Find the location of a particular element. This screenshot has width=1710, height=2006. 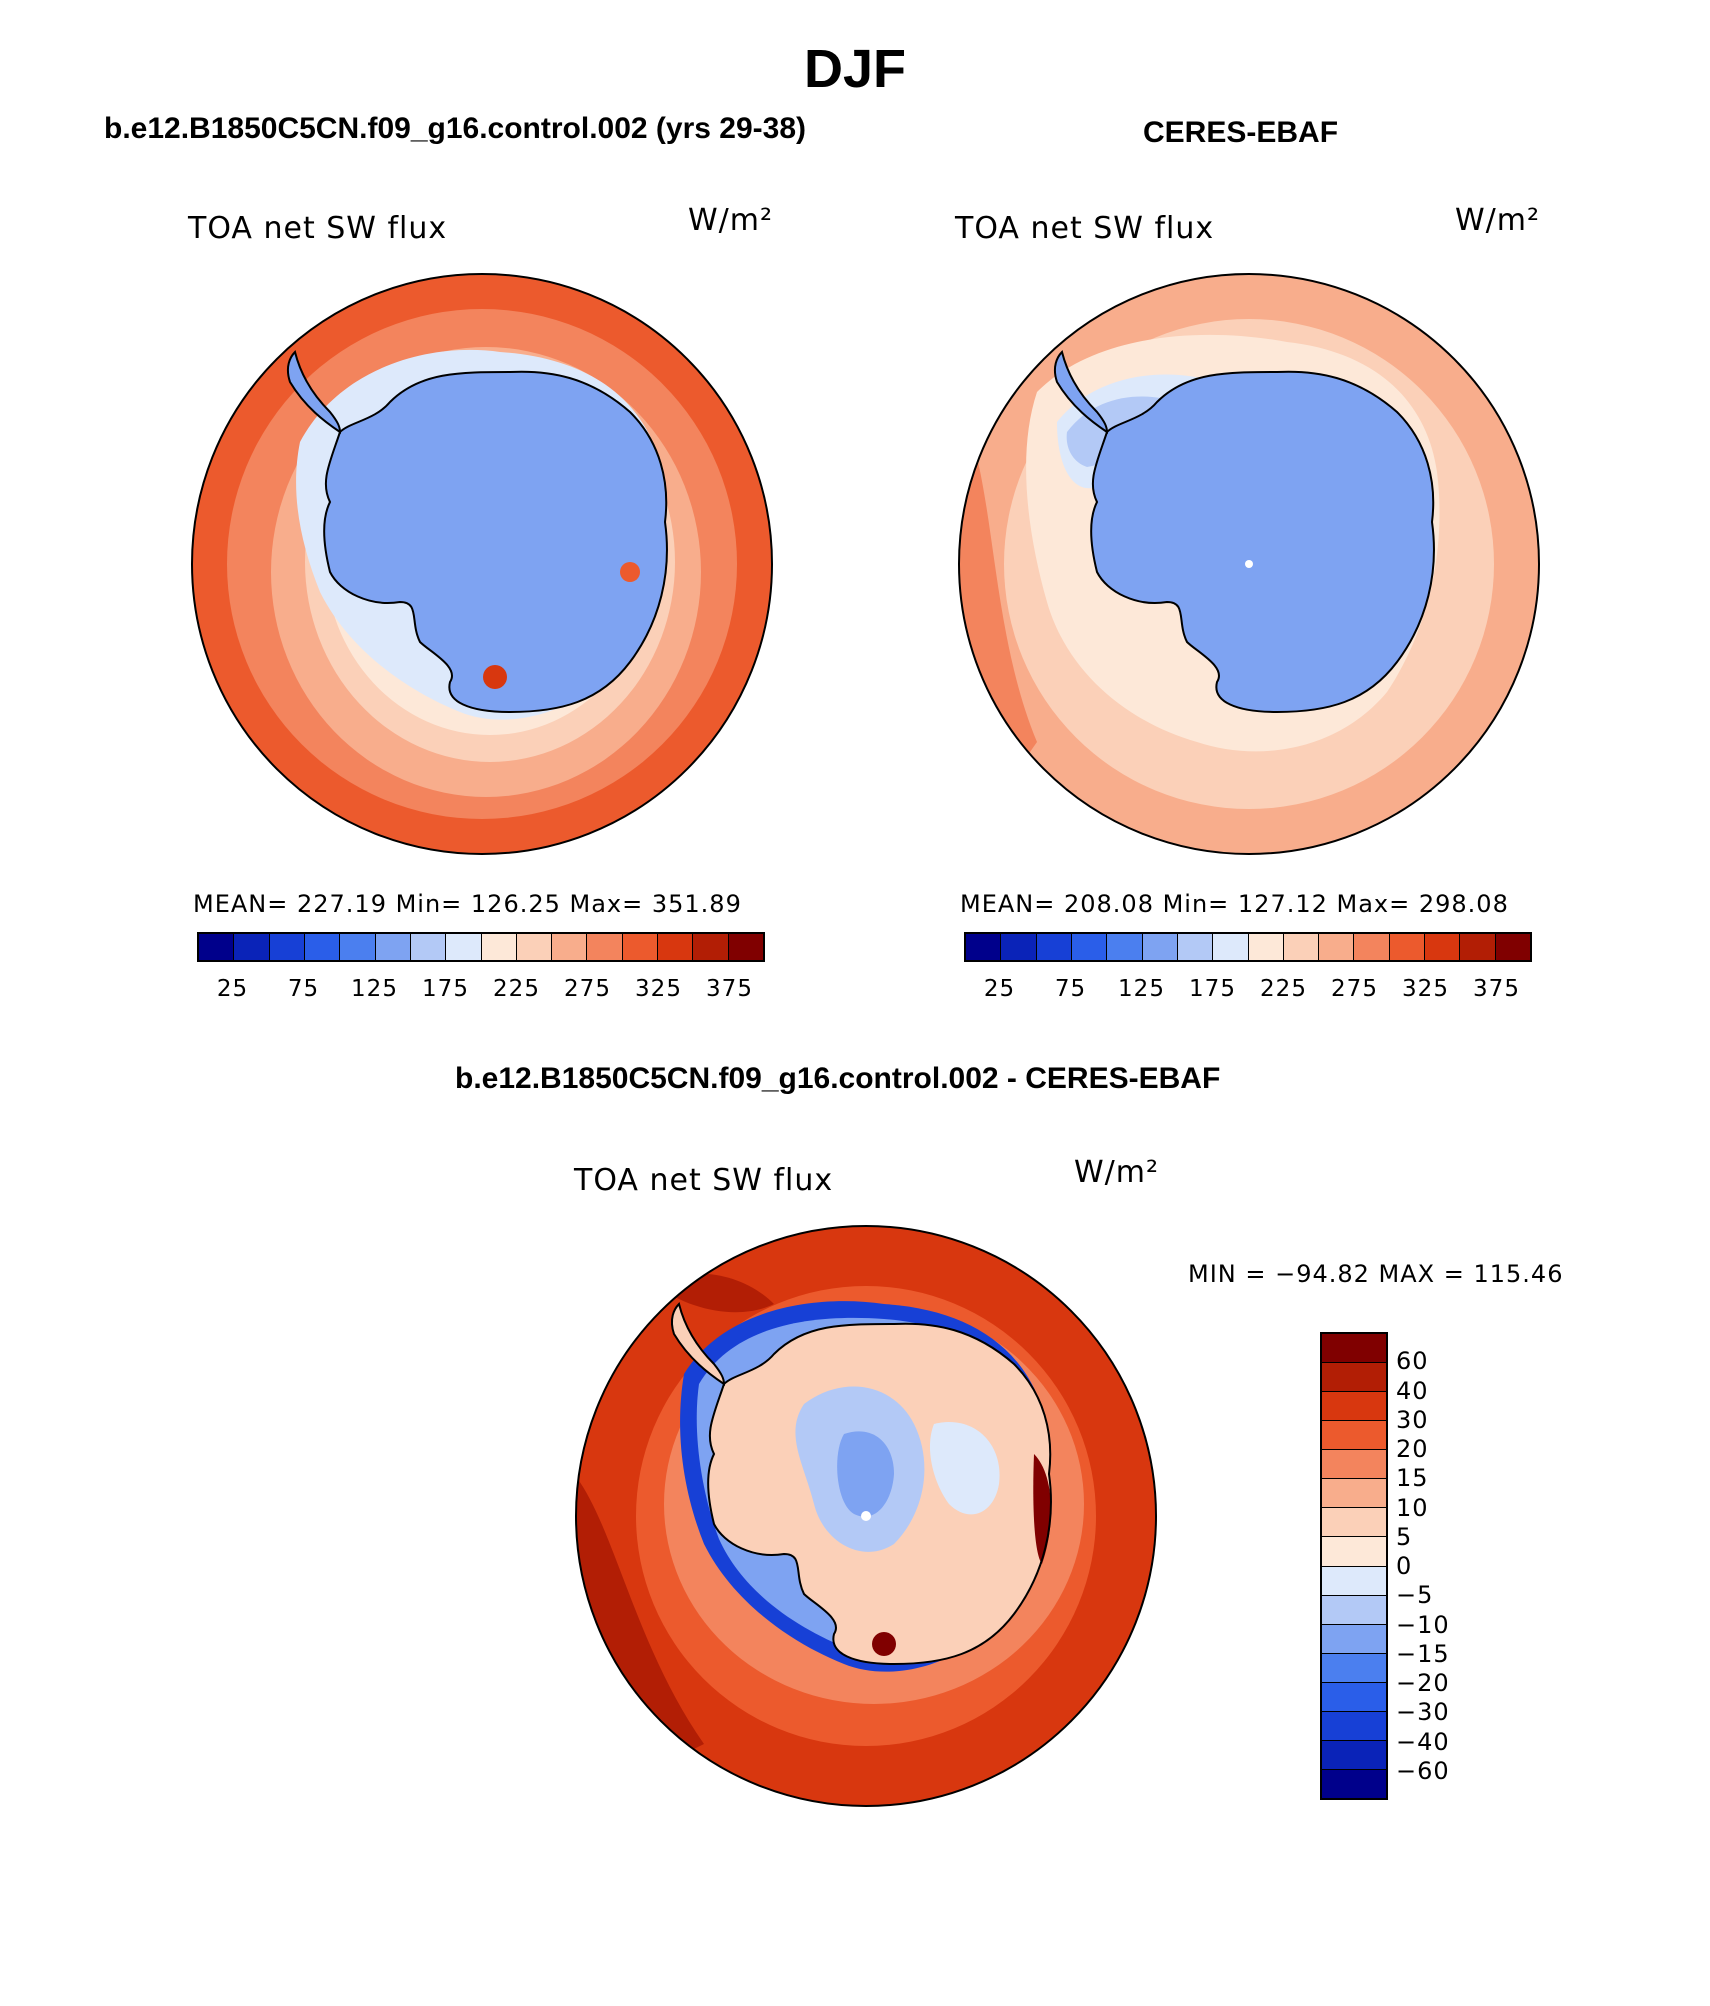

colorbar-tick-label: 5 is located at coordinates (1404, 1536).